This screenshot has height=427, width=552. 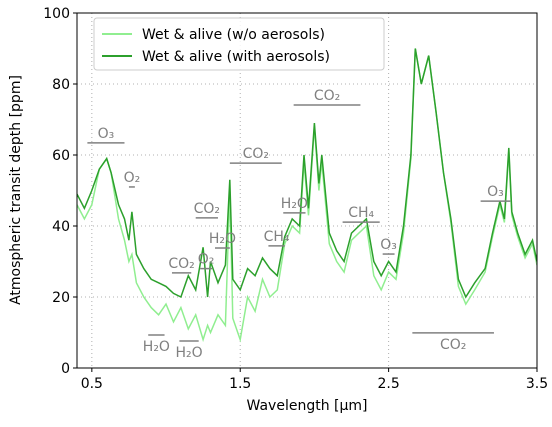 What do you see at coordinates (537, 384) in the screenshot?
I see `x-tick-label: 3.5` at bounding box center [537, 384].